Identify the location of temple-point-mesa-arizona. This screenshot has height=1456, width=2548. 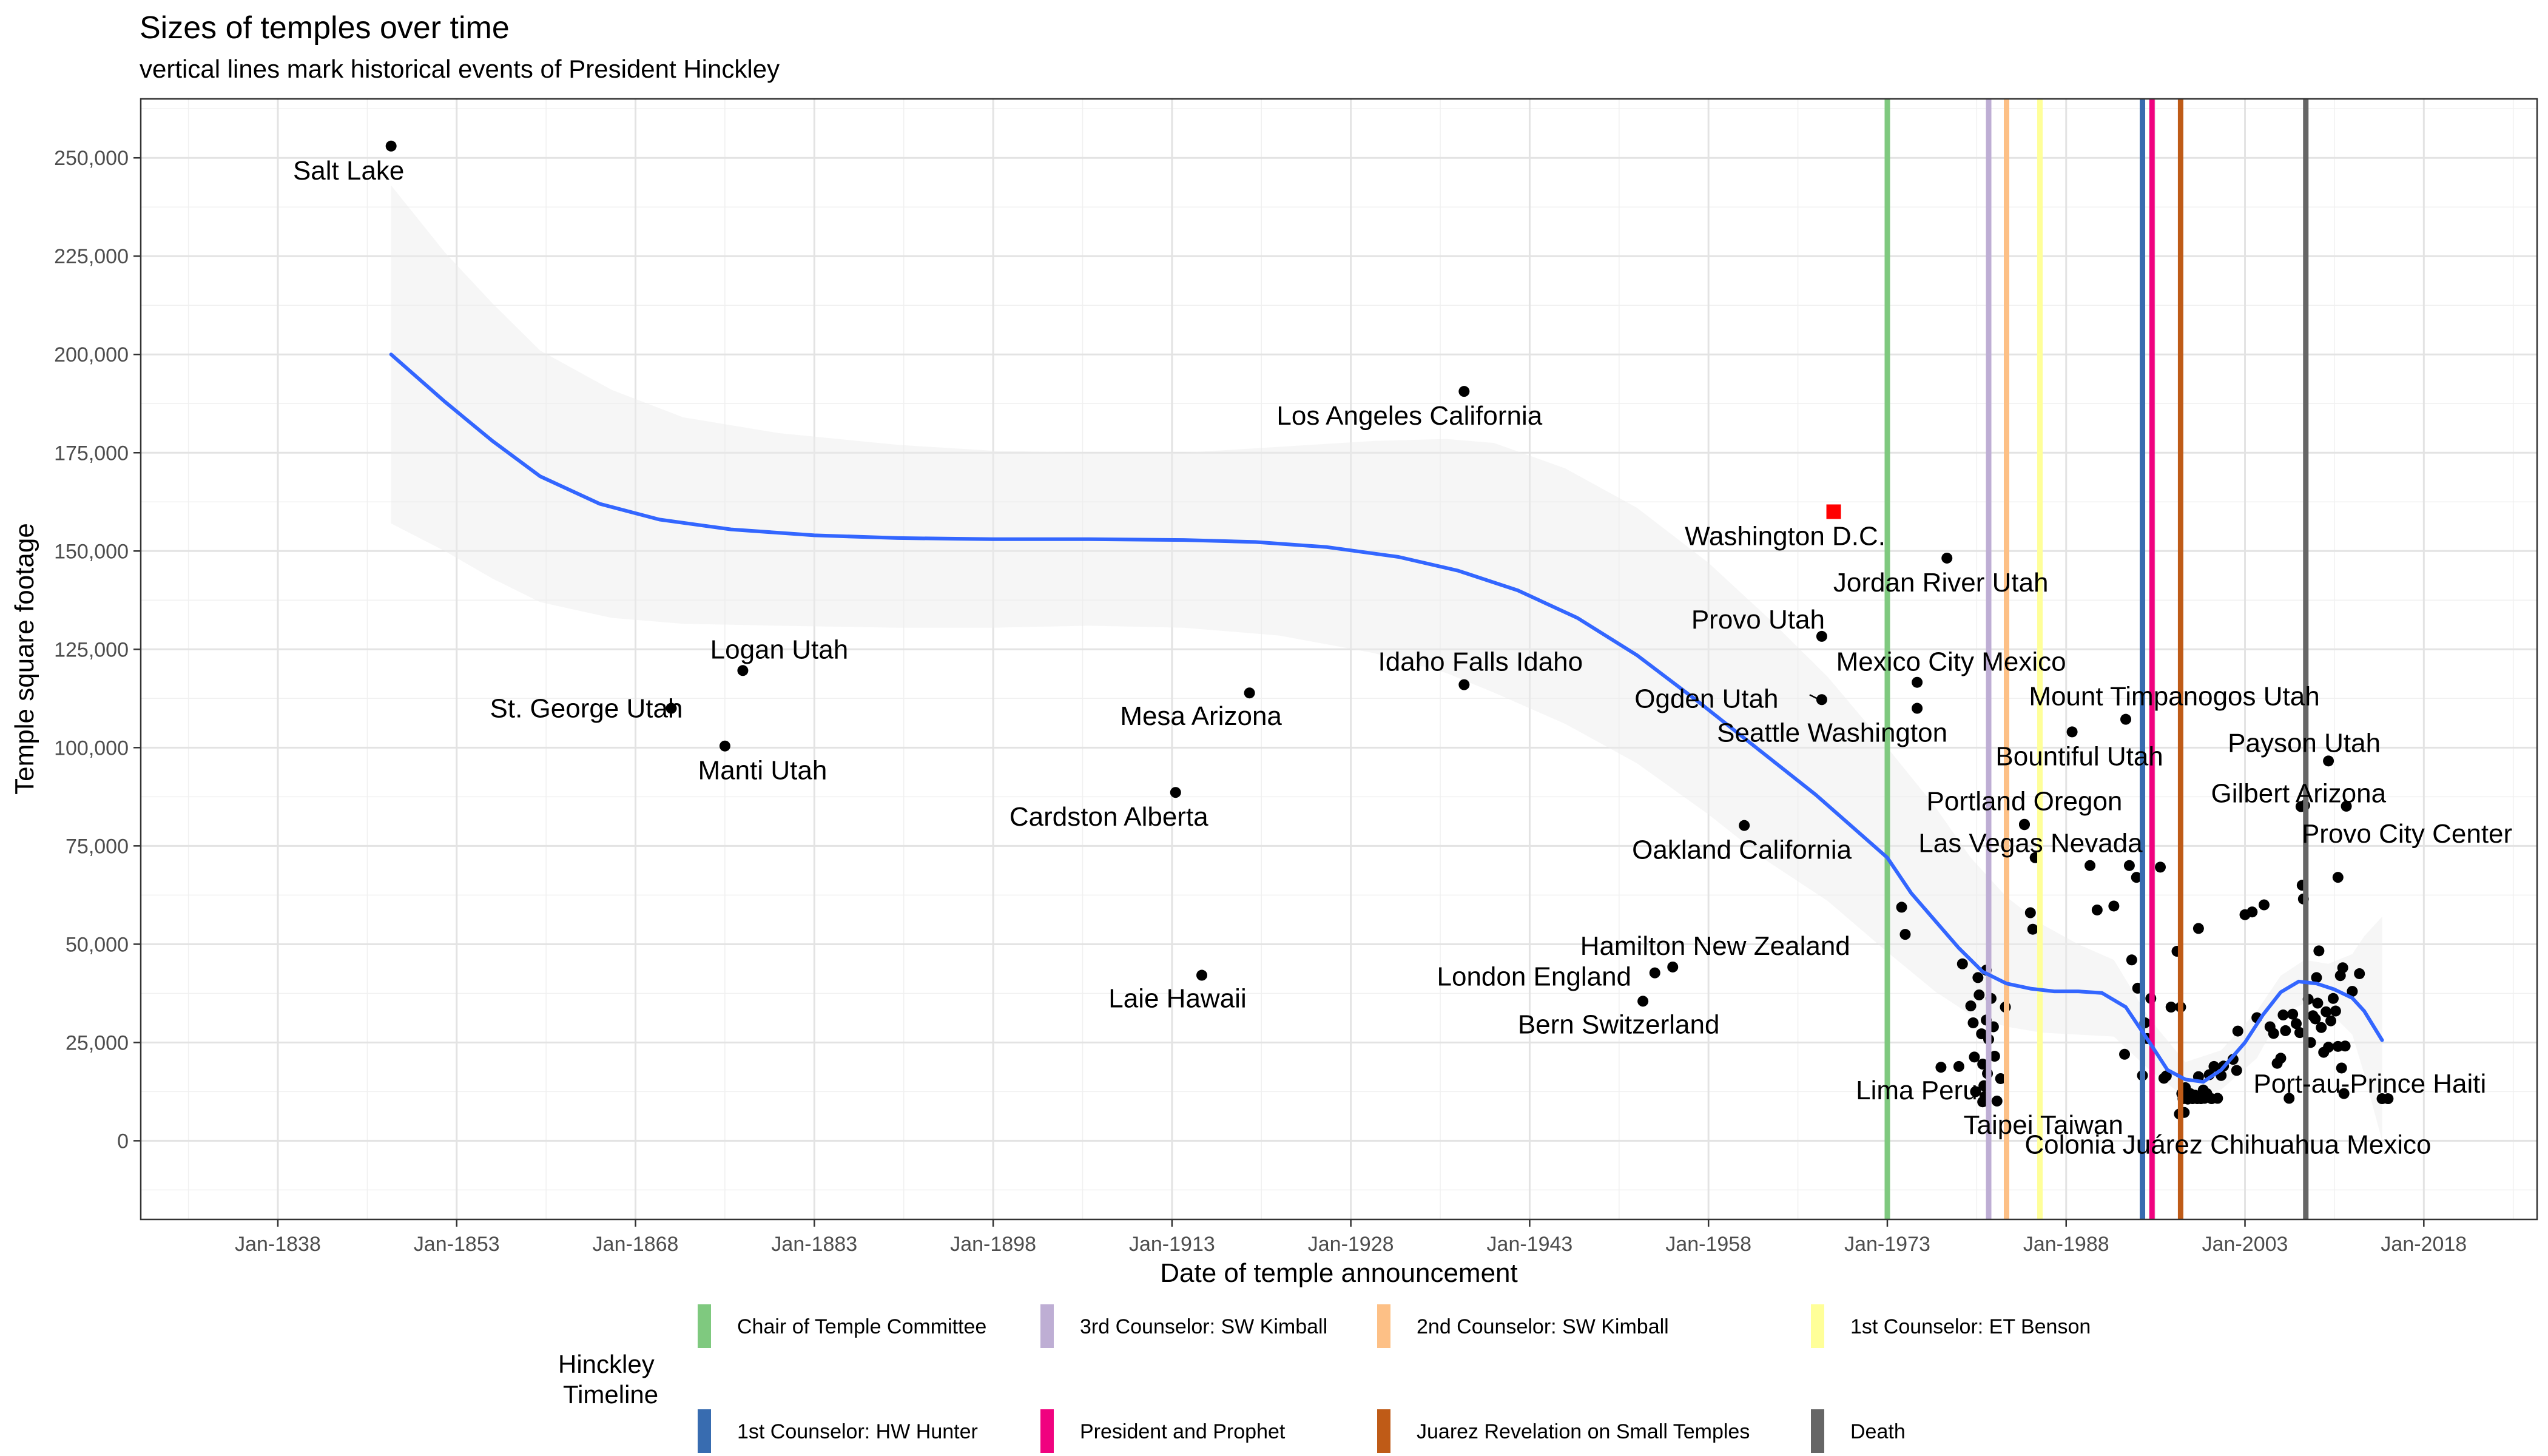
(1249, 693).